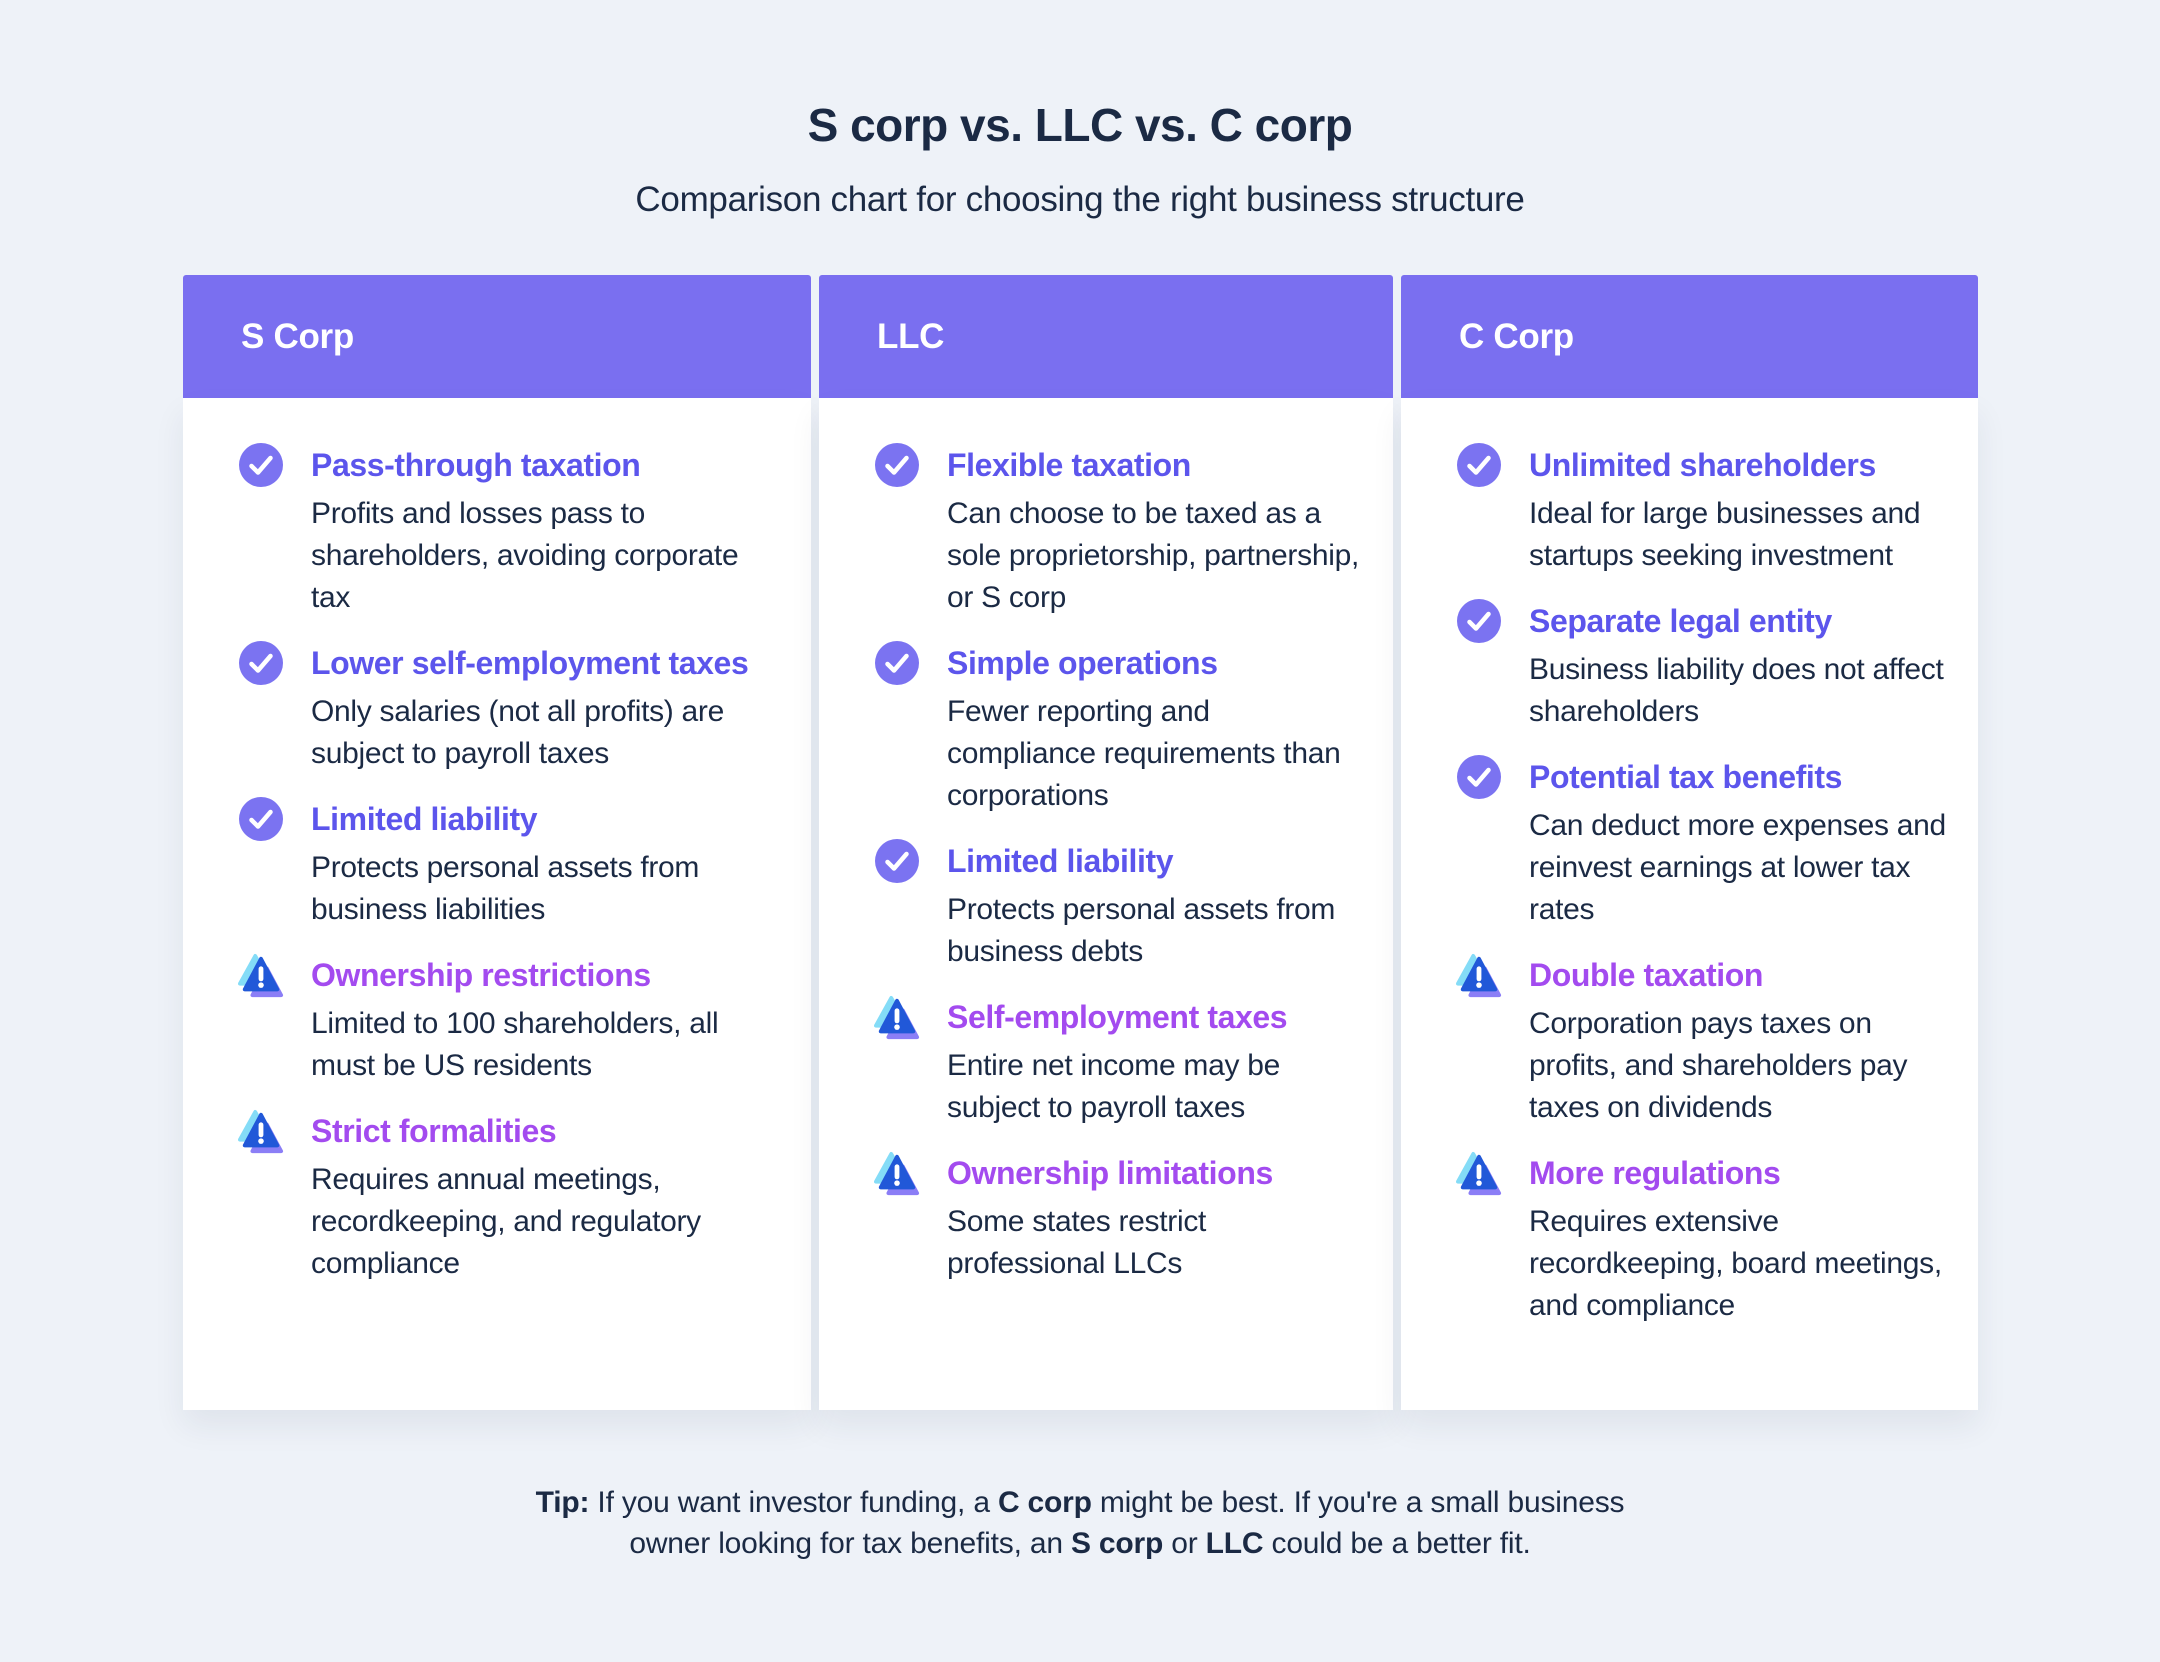 This screenshot has height=1662, width=2160. Describe the element at coordinates (1110, 1173) in the screenshot. I see `feature-title: Ownership limitations` at that location.